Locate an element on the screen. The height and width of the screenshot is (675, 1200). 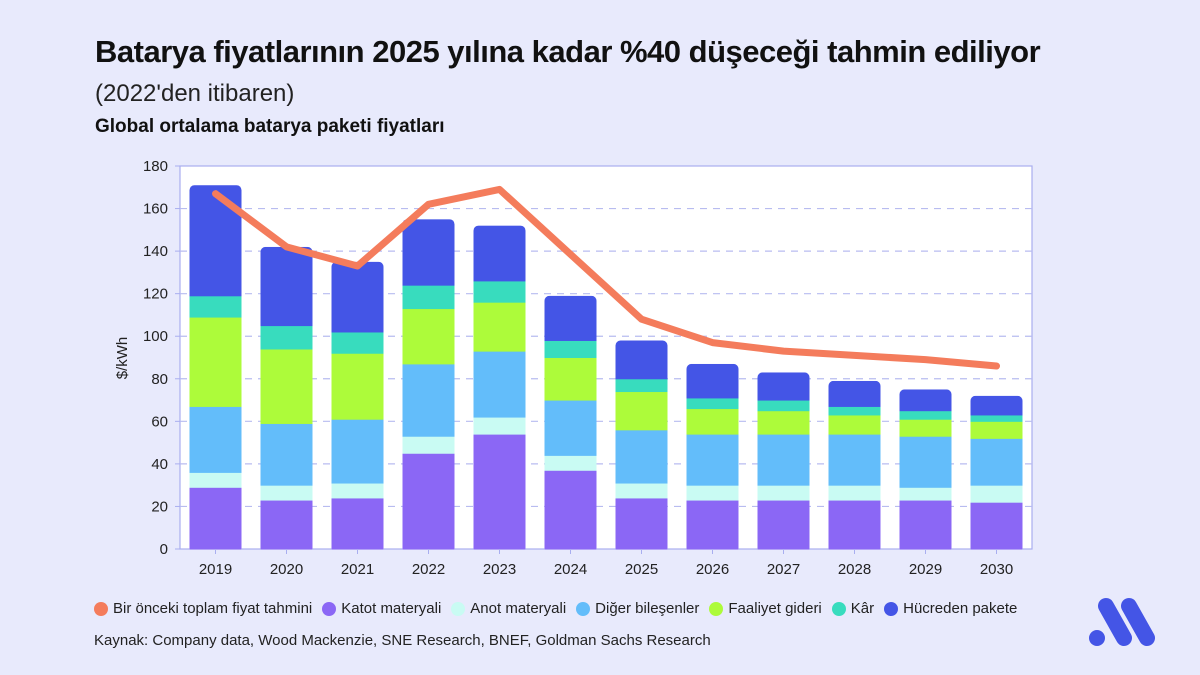
bar-2022 is located at coordinates (428, 384).